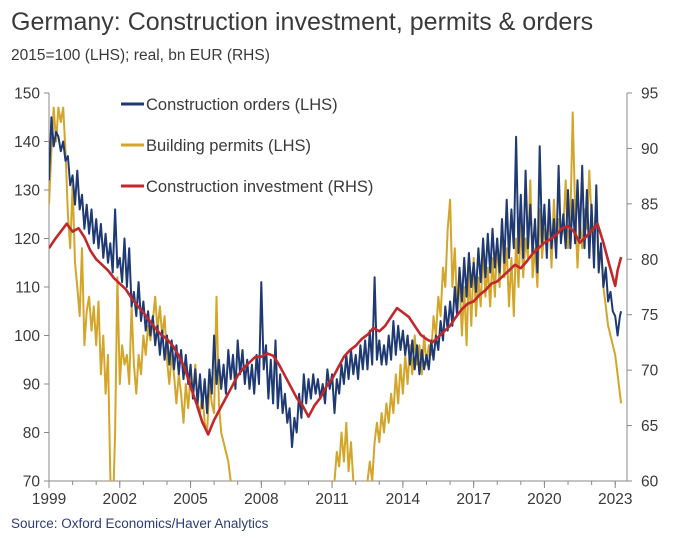 The height and width of the screenshot is (544, 680). I want to click on left-axis-tick-label: 80, so click(32, 433).